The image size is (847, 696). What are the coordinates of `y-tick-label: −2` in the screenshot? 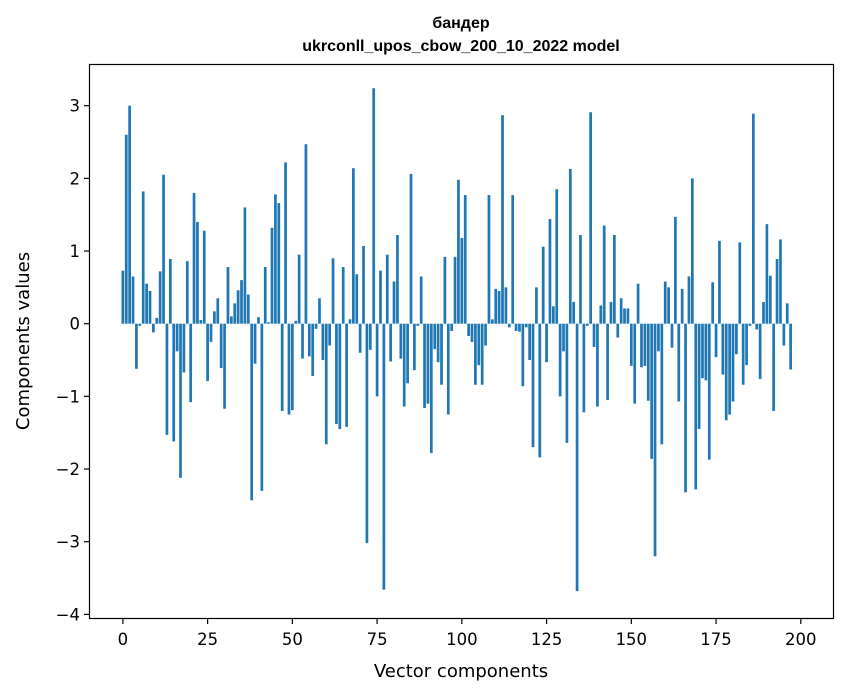 It's located at (68, 469).